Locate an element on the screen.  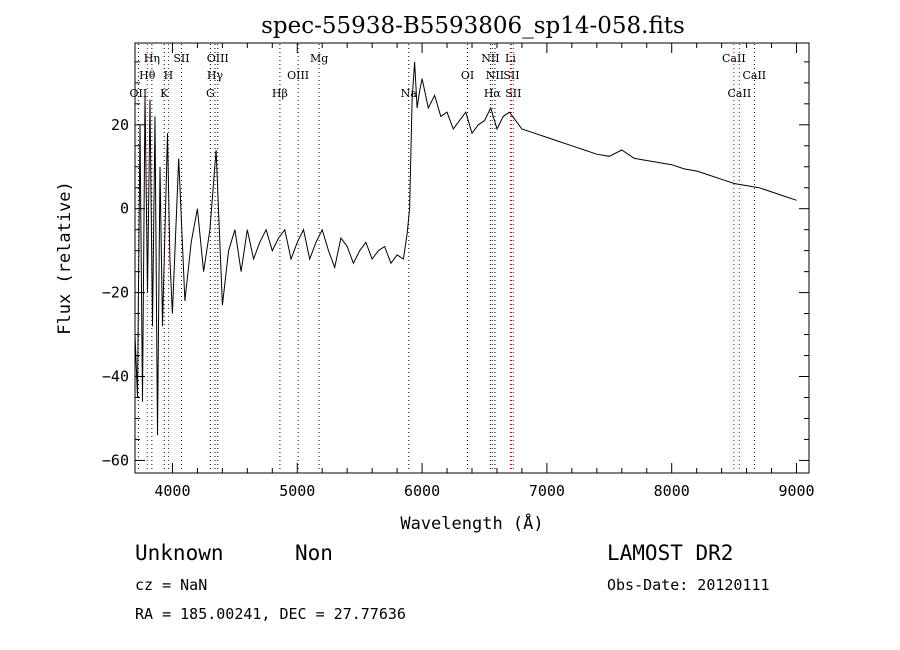
x-tick-label: 4000 is located at coordinates (172, 491).